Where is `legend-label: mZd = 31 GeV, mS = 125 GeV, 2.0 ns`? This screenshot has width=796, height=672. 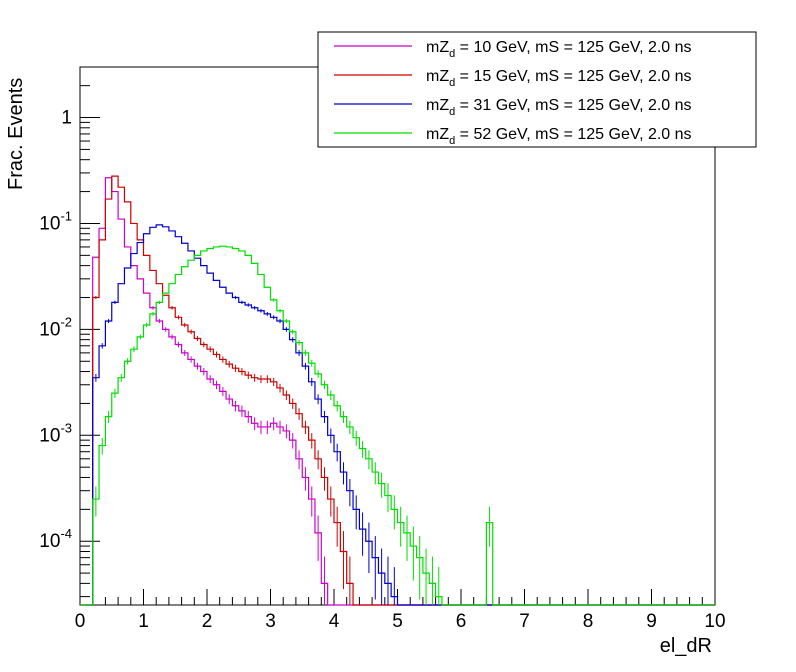
legend-label: mZd = 31 GeV, mS = 125 GeV, 2.0 ns is located at coordinates (559, 107).